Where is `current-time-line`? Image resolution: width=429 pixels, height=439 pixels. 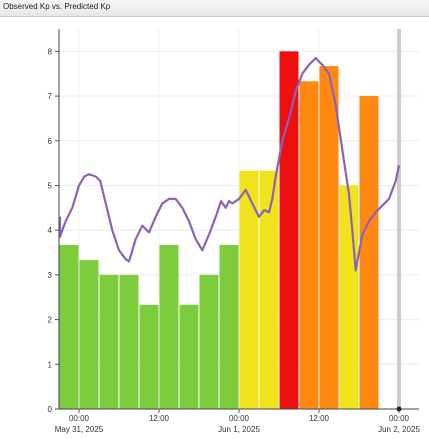 current-time-line is located at coordinates (399, 219).